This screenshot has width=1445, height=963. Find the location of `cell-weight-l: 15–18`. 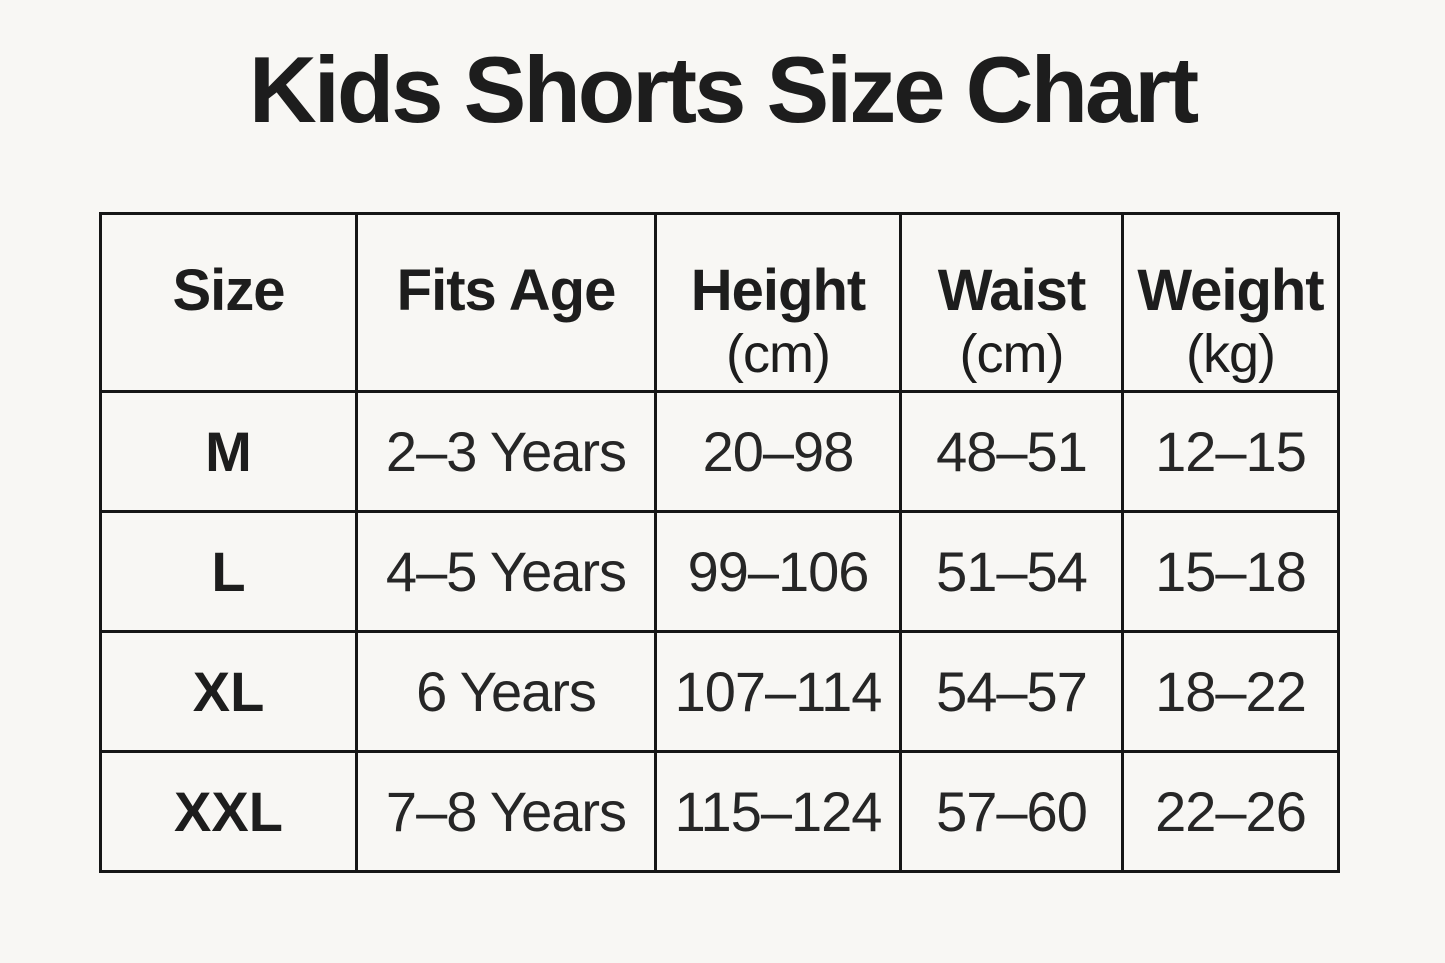

cell-weight-l: 15–18 is located at coordinates (1230, 571).